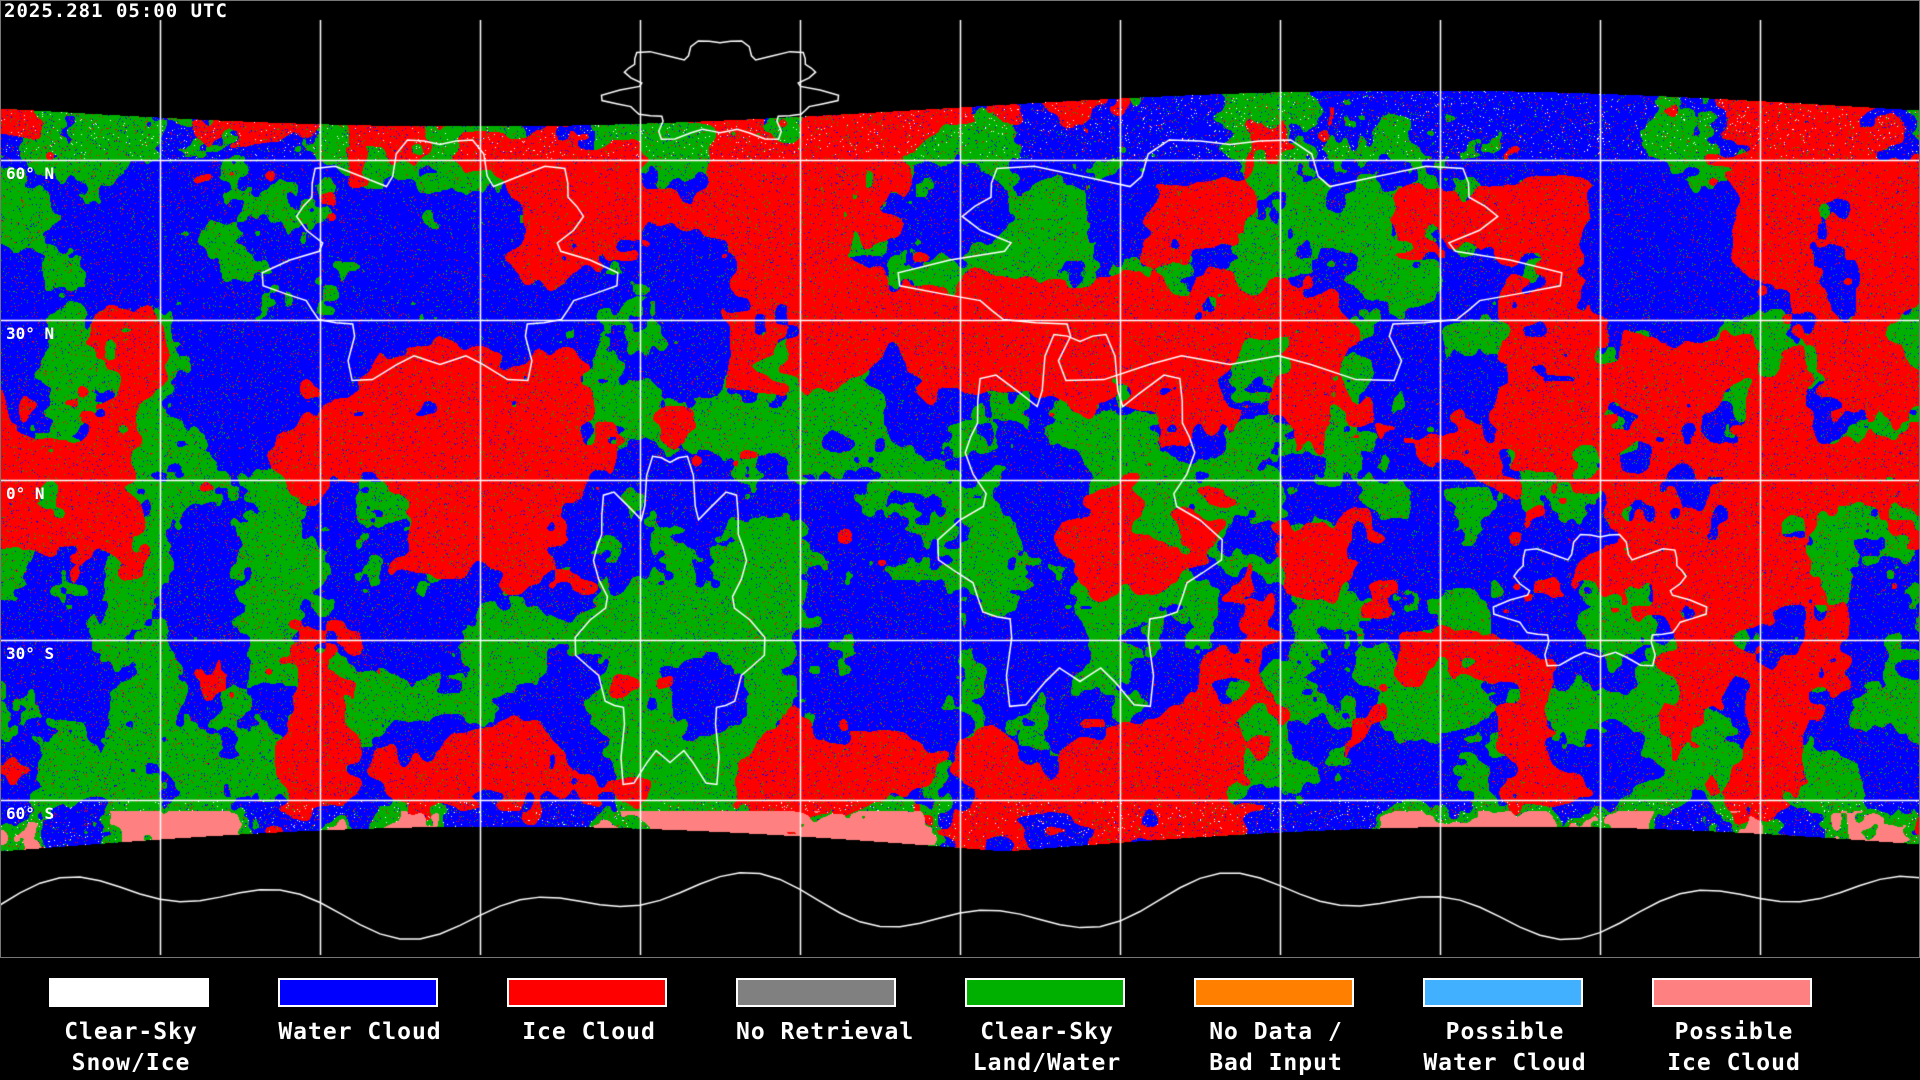 The height and width of the screenshot is (1080, 1920). I want to click on legend-label: Possible Ice Cloud, so click(1734, 1048).